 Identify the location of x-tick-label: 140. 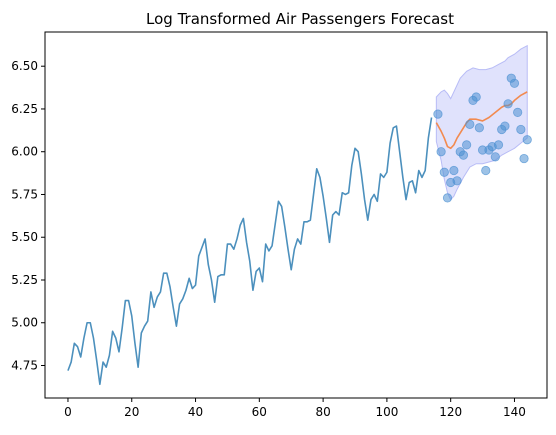
(514, 412).